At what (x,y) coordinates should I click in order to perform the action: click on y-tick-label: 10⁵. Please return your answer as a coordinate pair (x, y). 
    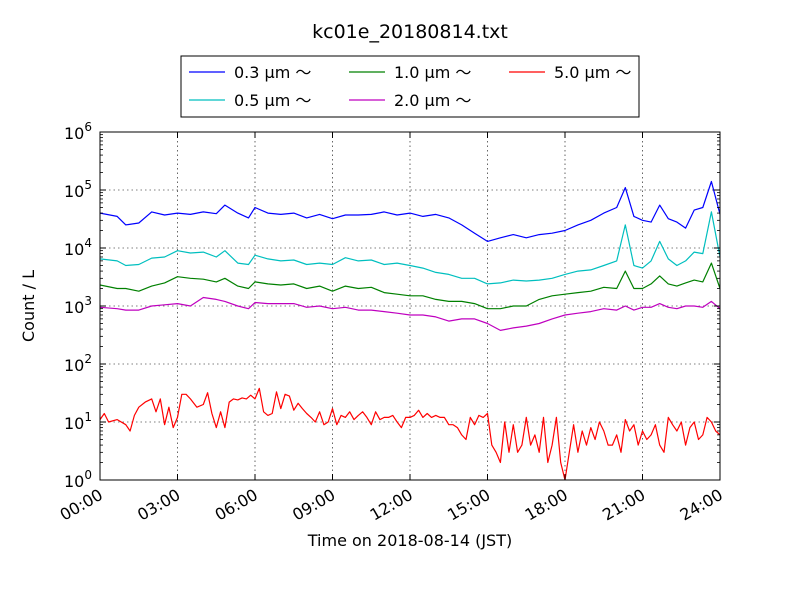
    Looking at the image, I should click on (78, 189).